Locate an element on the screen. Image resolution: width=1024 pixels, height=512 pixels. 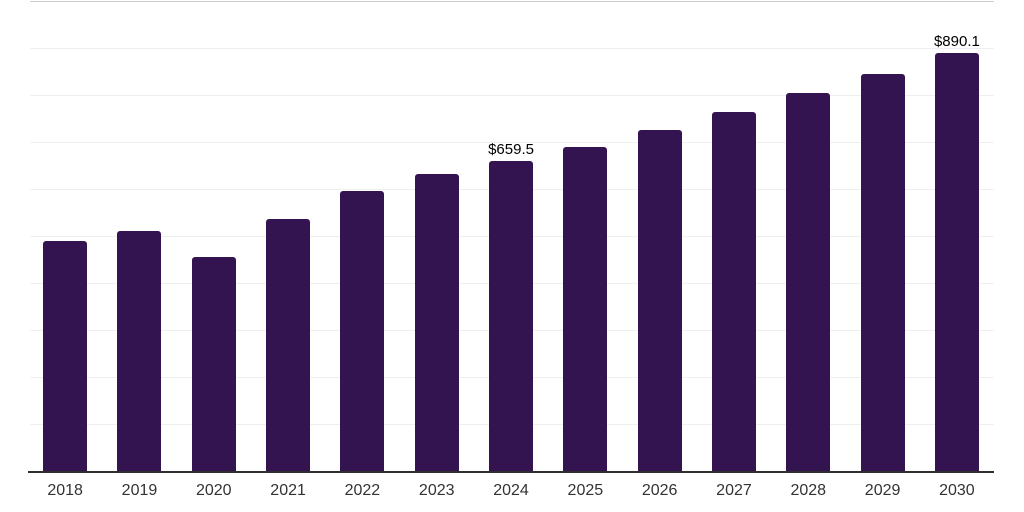
x-tick-label: 2024 is located at coordinates (511, 490).